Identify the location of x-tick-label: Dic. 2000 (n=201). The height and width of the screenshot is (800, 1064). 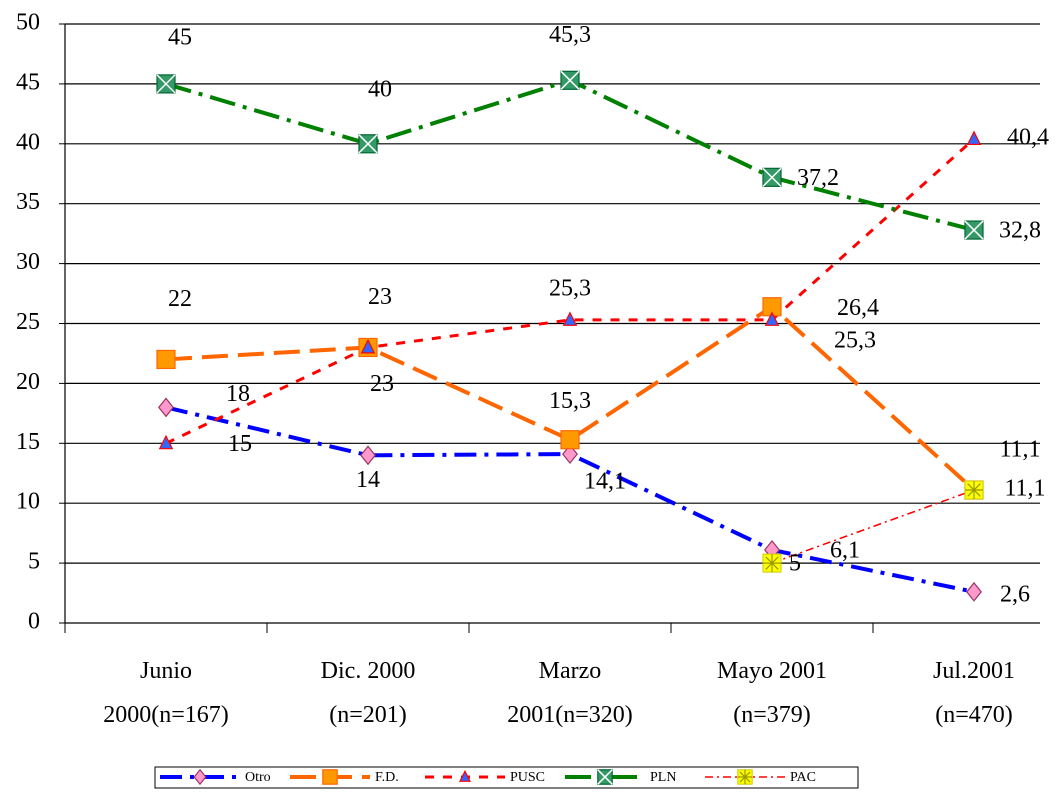
(368, 693).